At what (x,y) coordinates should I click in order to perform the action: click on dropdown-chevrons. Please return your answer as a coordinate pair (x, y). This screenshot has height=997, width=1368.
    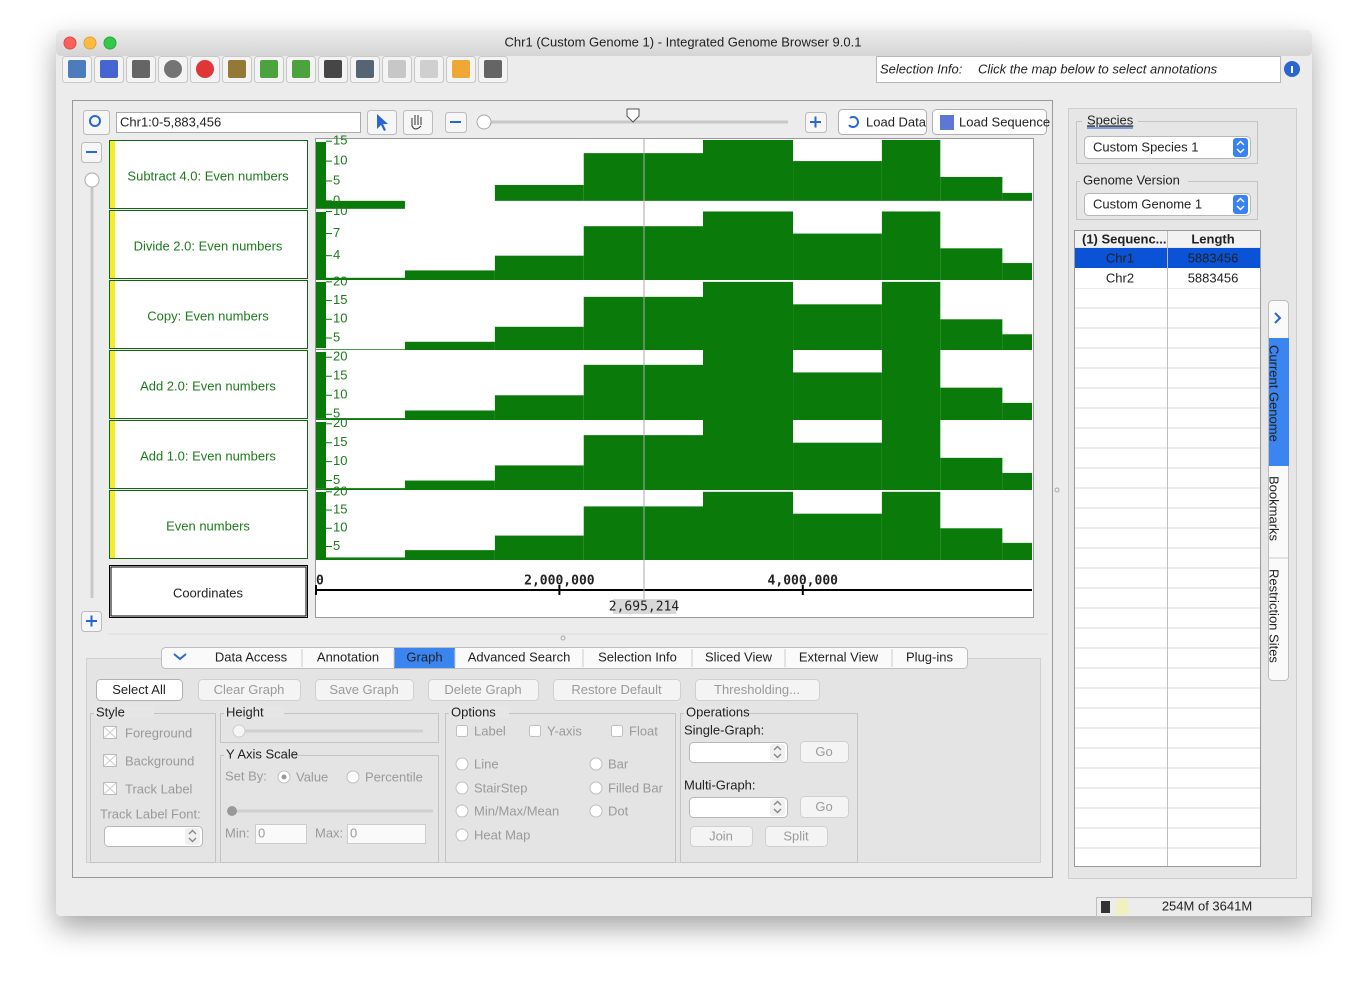
    Looking at the image, I should click on (1240, 147).